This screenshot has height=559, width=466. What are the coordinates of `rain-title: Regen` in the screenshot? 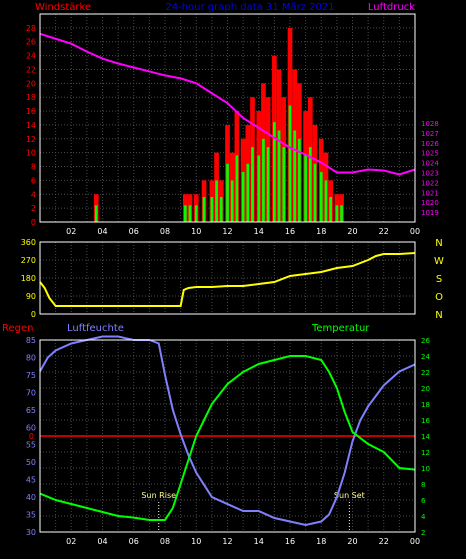 It's located at (18, 328).